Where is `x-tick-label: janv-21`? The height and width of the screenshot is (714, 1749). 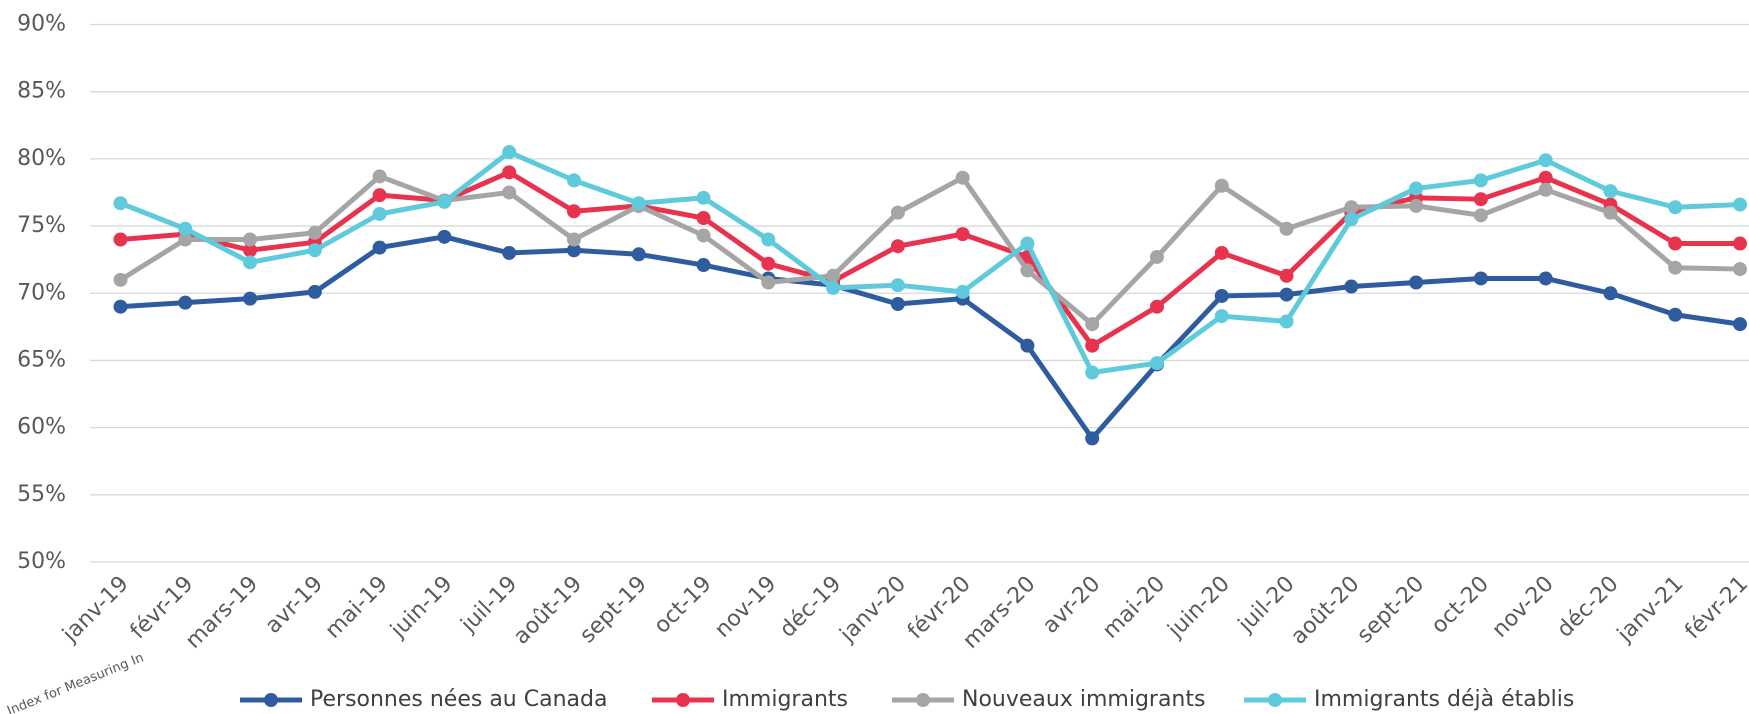
x-tick-label: janv-21 is located at coordinates (1650, 609).